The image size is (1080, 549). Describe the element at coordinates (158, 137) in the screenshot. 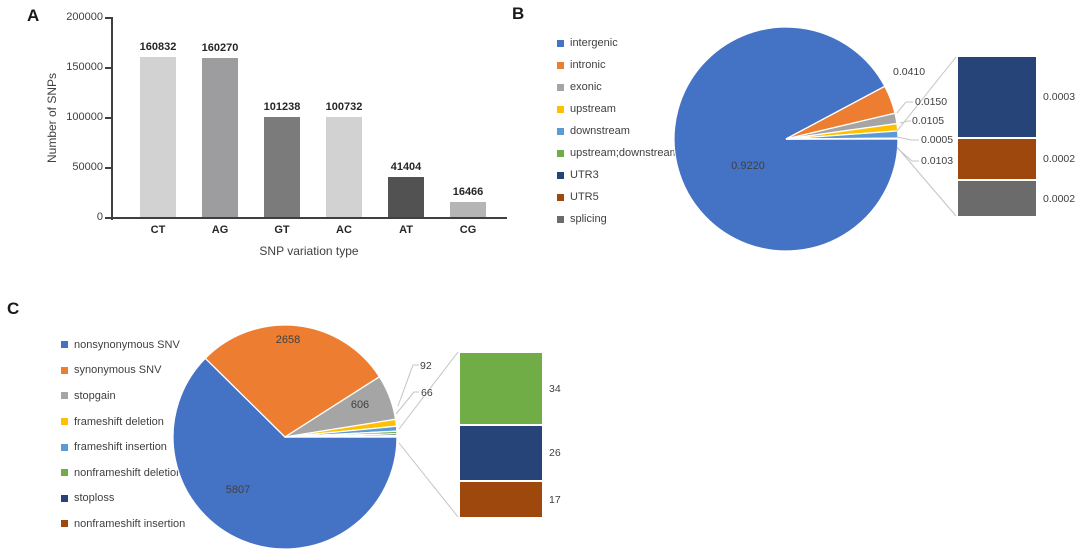

I see `bar-CT` at that location.